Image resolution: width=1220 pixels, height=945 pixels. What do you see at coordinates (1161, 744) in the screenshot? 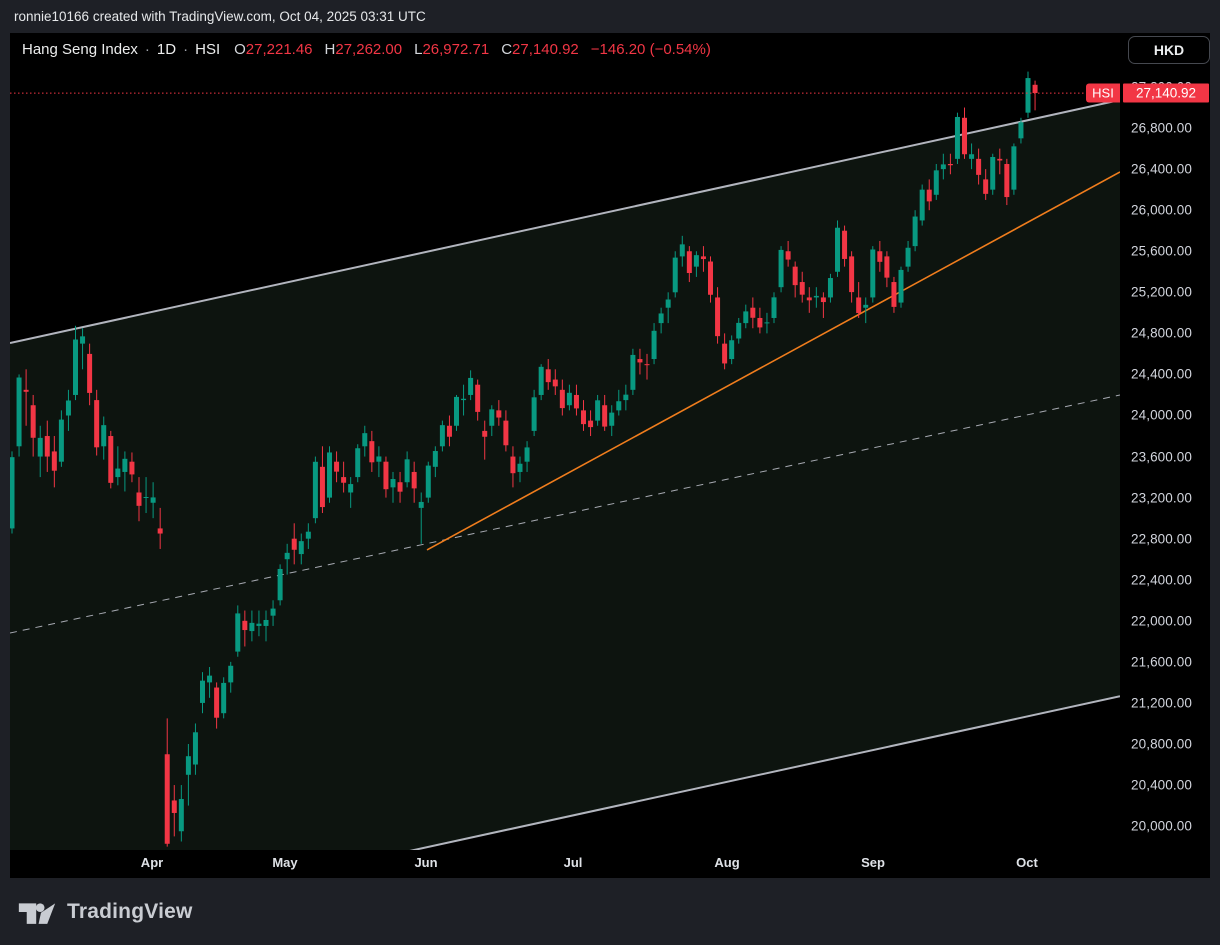
I see `price-tick-label: 20,800.00` at bounding box center [1161, 744].